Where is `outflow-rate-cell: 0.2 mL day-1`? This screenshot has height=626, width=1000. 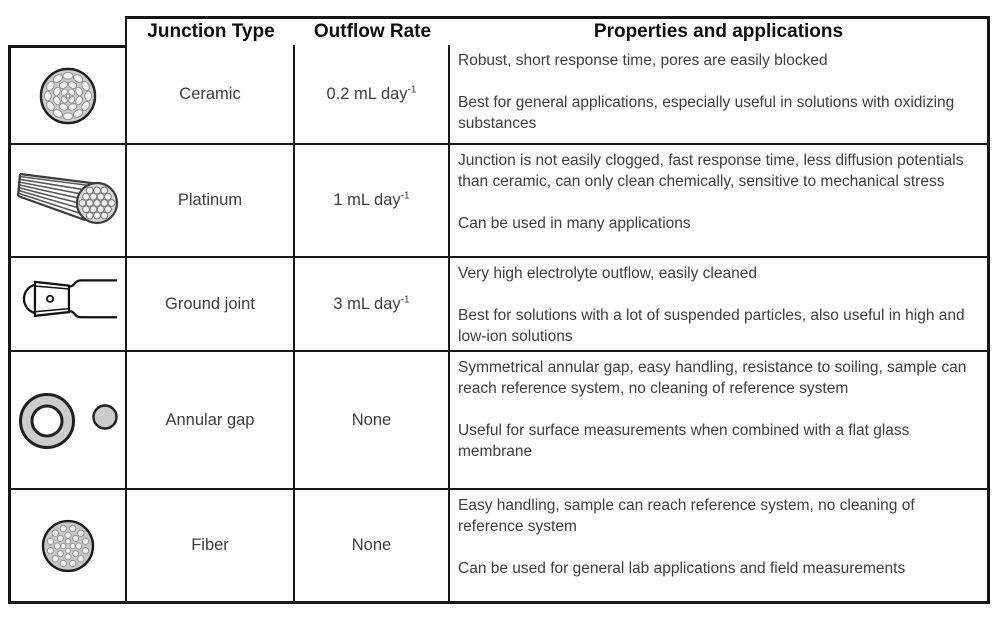 outflow-rate-cell: 0.2 mL day-1 is located at coordinates (372, 95).